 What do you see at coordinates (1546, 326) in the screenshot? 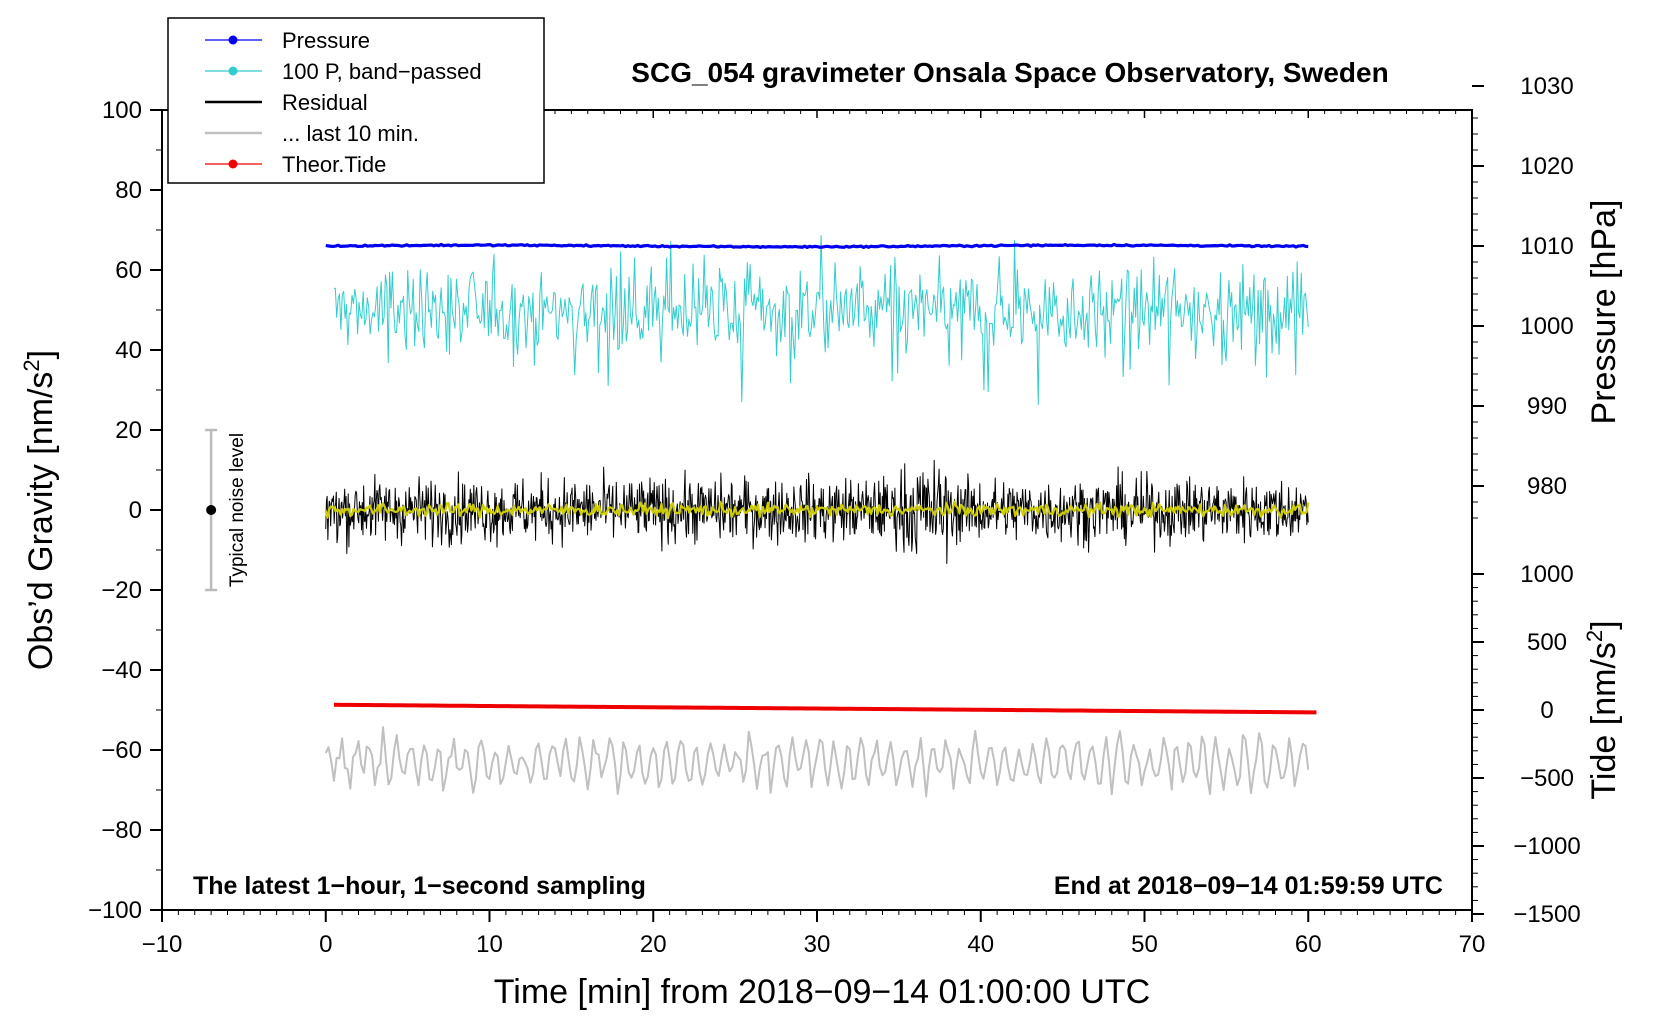
I see `pressure-tick-label: 1000` at bounding box center [1546, 326].